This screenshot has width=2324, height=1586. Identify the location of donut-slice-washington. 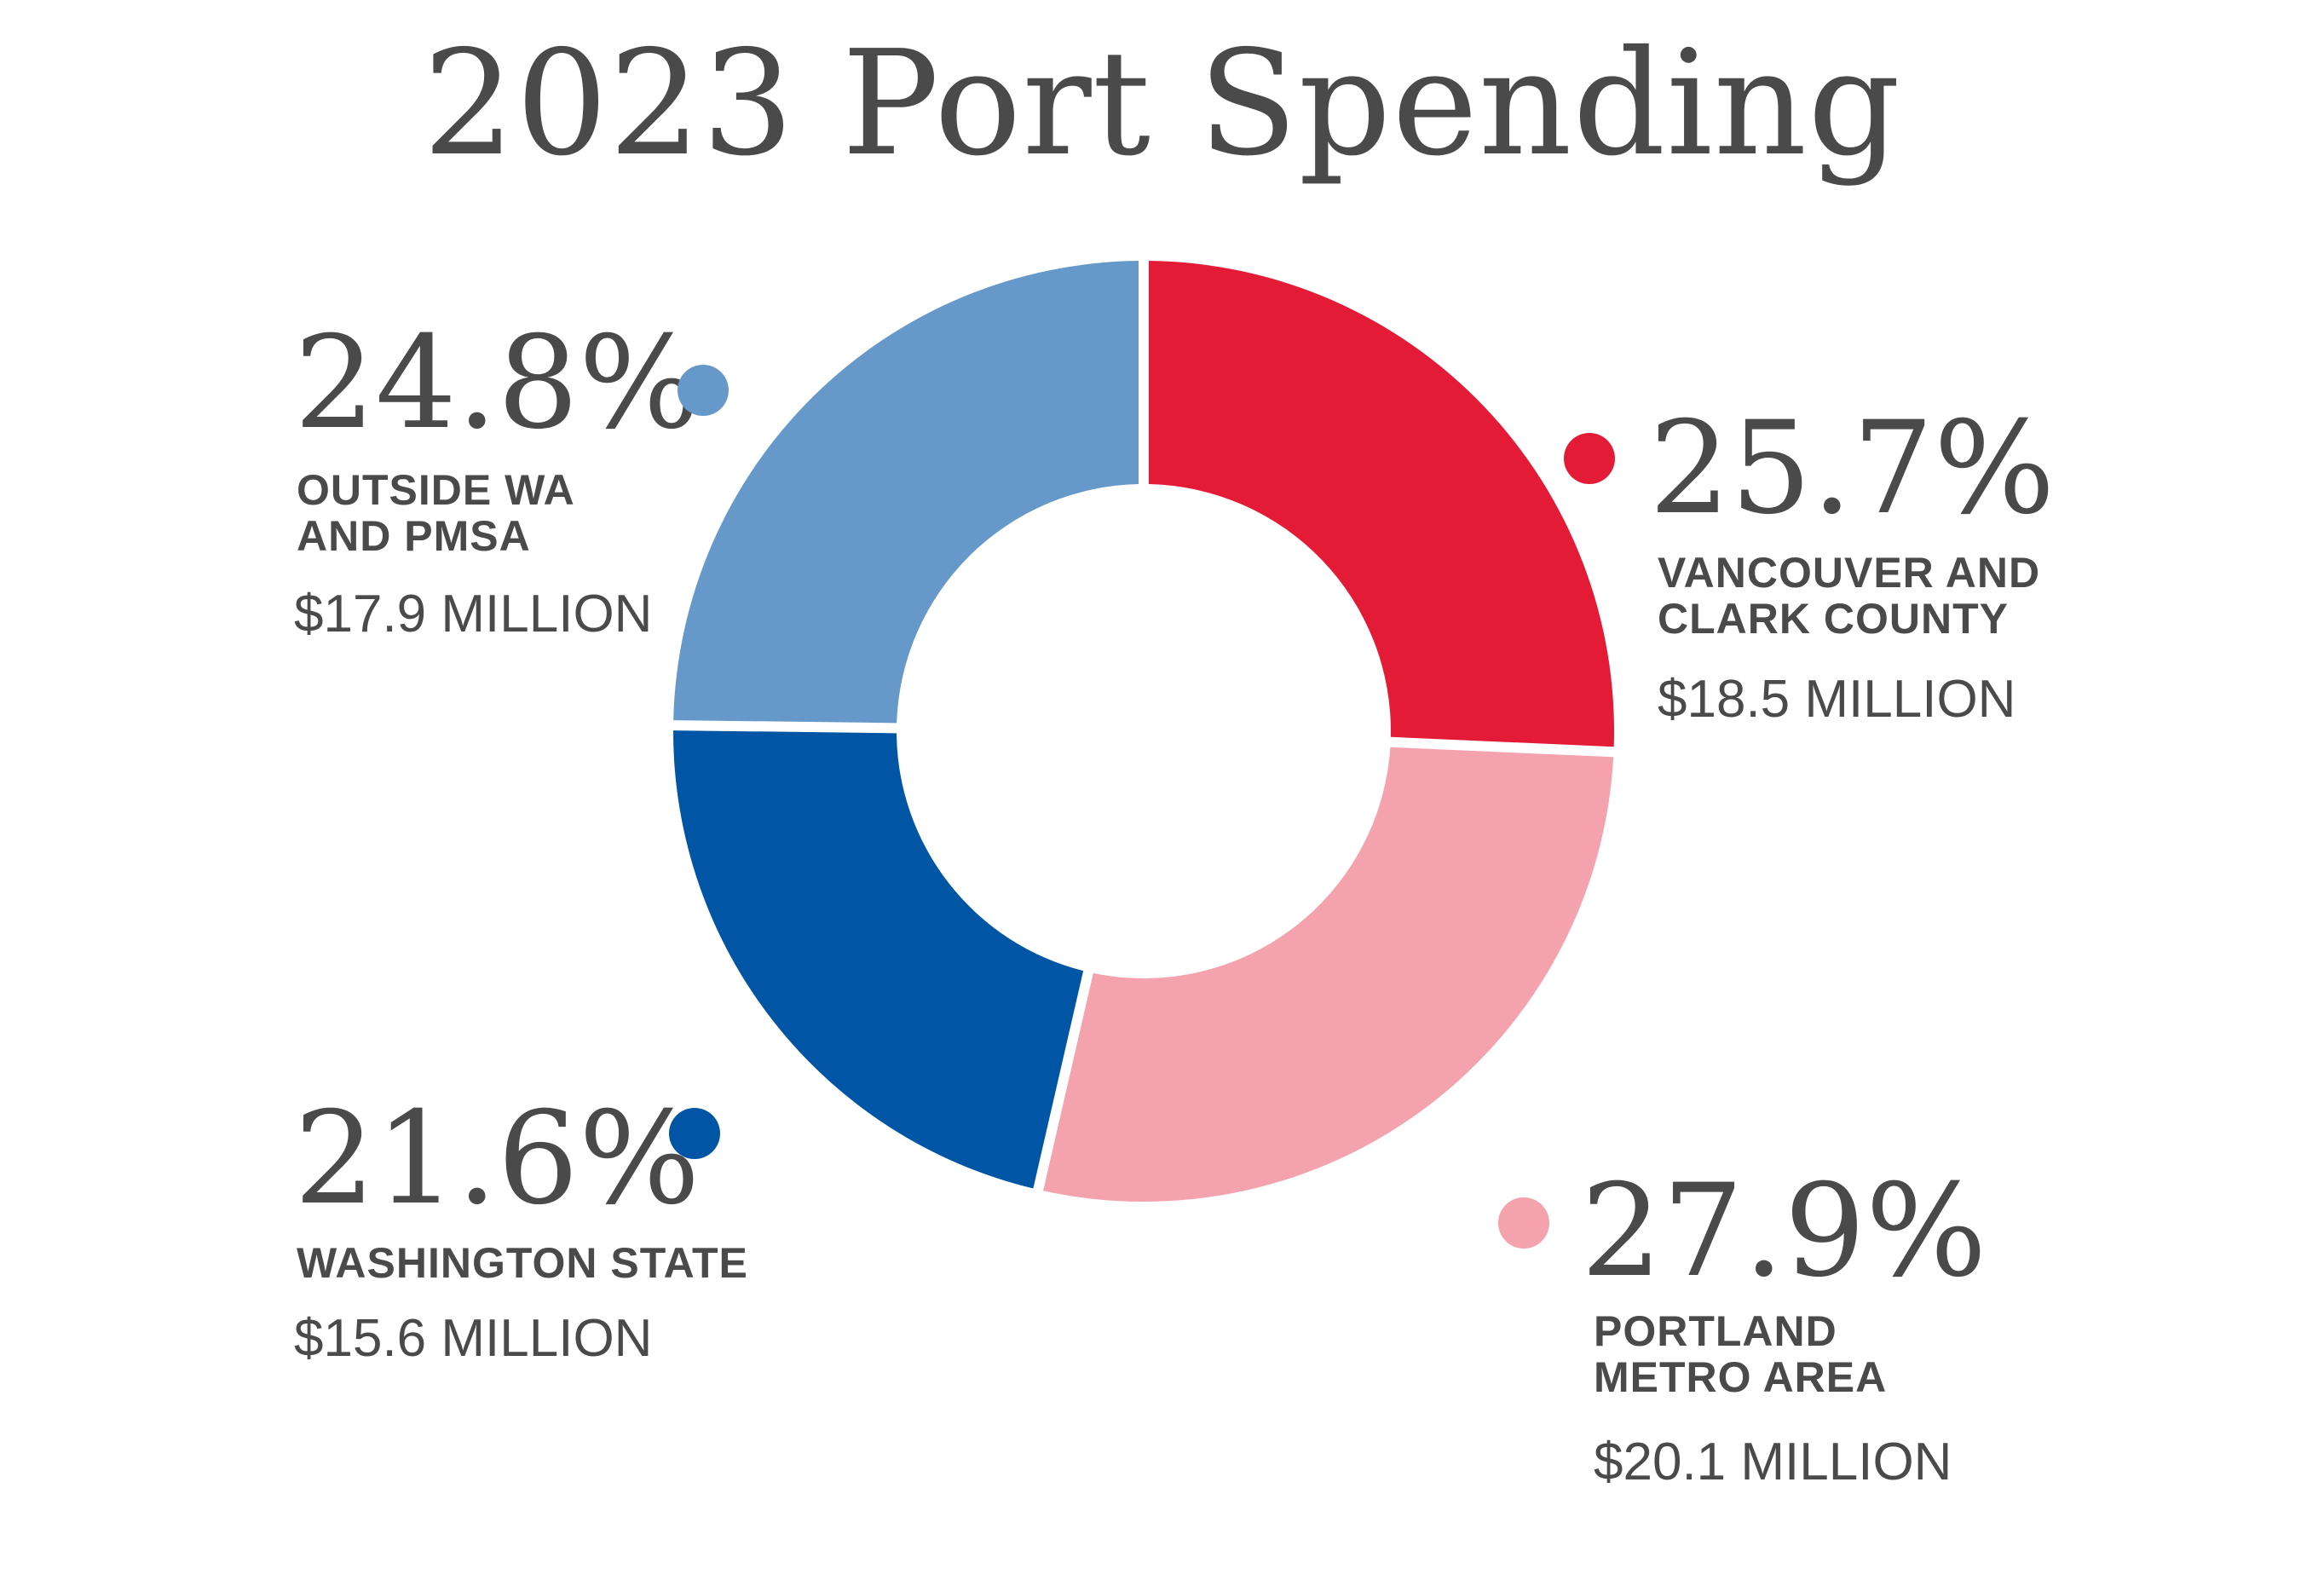
(878, 959).